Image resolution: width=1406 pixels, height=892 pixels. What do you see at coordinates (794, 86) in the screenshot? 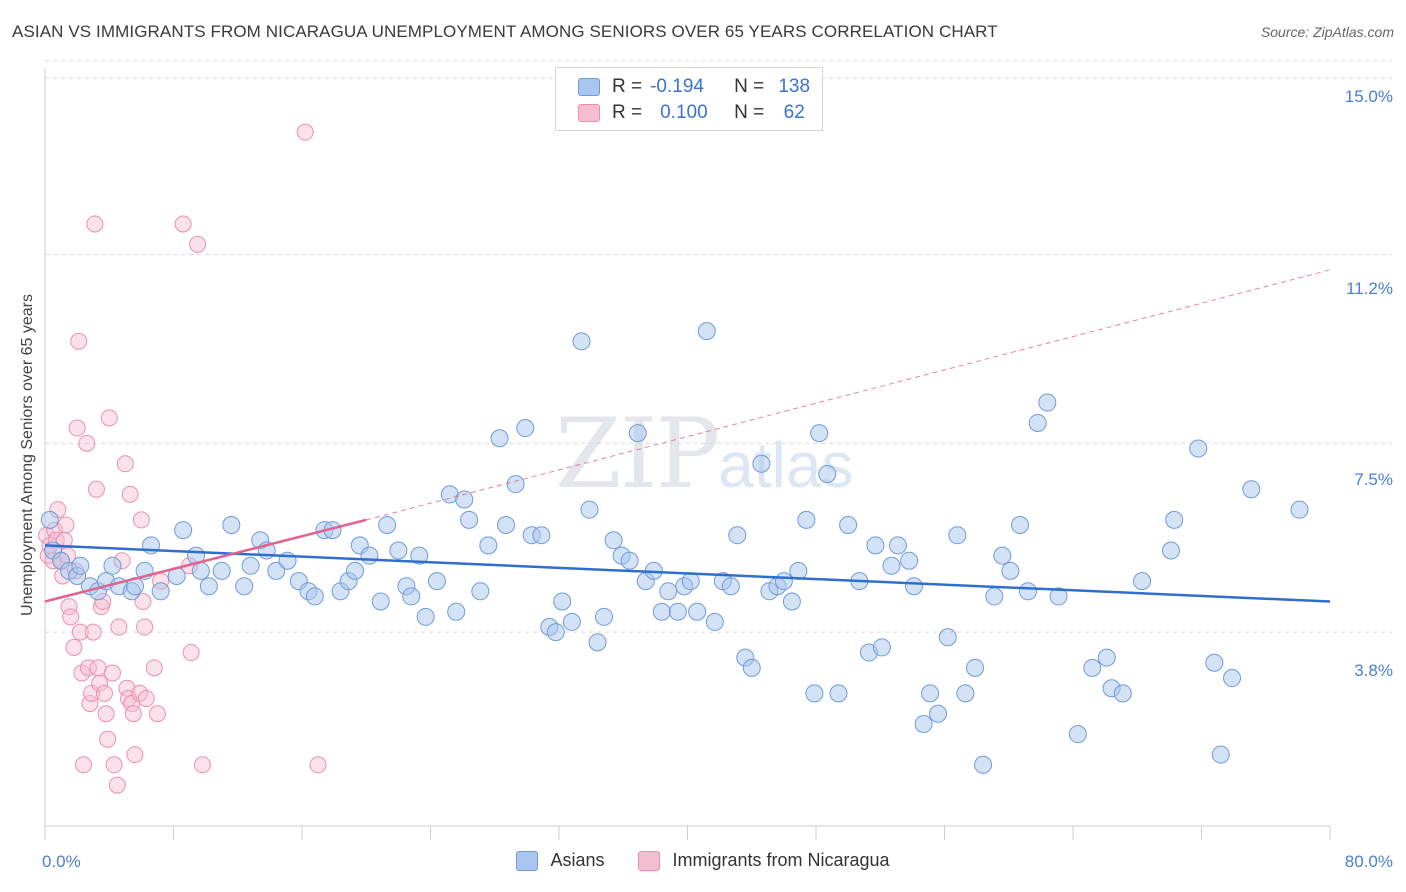
I see `legend-n-value: 138` at bounding box center [794, 86].